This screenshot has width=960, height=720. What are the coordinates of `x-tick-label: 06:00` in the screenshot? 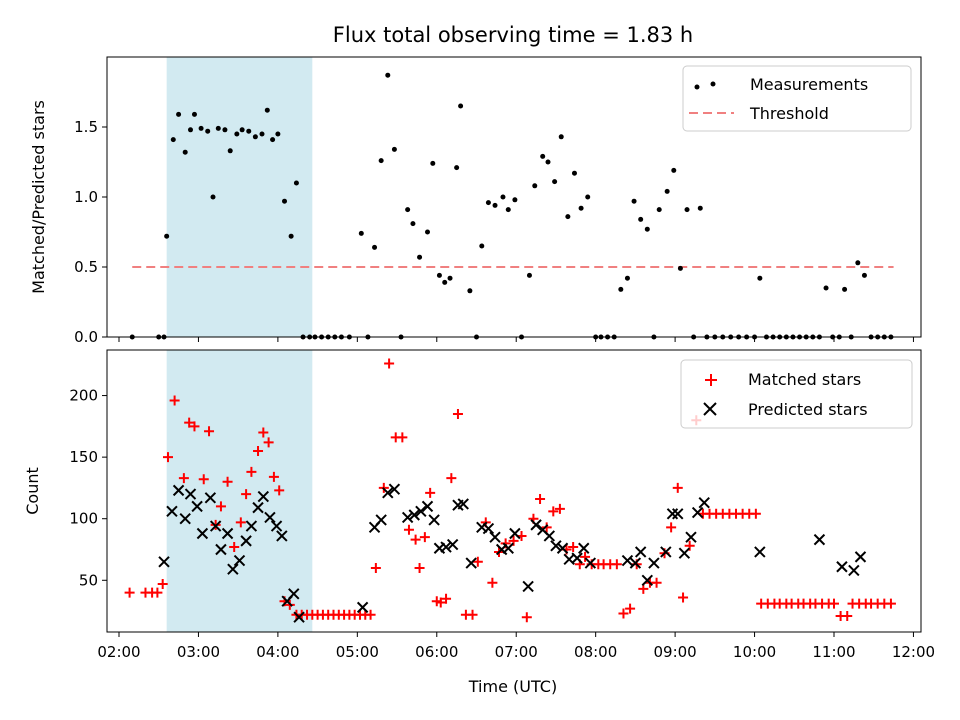 It's located at (436, 652).